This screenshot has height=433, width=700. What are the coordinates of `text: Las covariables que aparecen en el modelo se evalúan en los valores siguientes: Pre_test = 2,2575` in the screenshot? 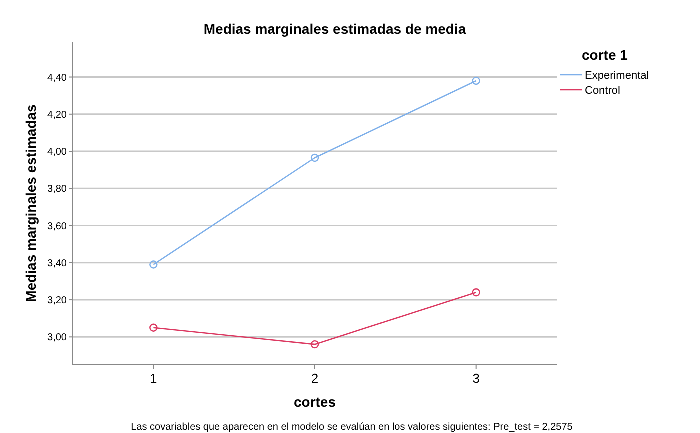 It's located at (352, 427).